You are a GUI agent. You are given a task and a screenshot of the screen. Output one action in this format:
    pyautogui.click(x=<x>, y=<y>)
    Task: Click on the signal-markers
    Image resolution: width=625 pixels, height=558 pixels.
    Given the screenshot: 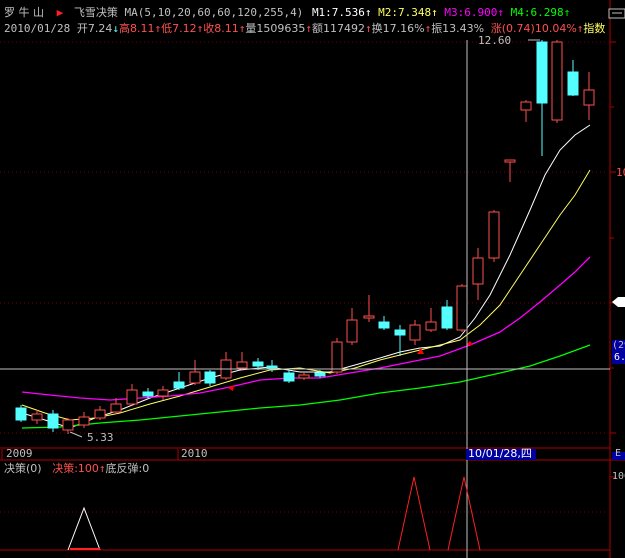 What is the action you would take?
    pyautogui.click(x=350, y=366)
    